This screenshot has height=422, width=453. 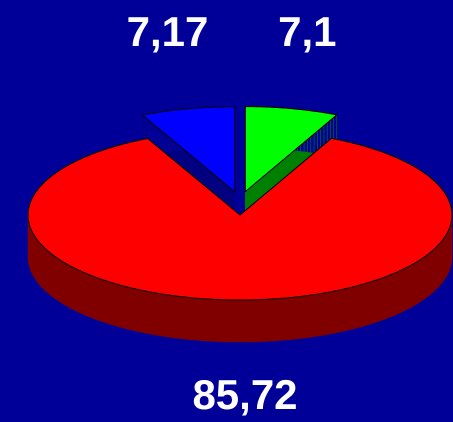 What do you see at coordinates (244, 394) in the screenshot?
I see `data-label: 85,72` at bounding box center [244, 394].